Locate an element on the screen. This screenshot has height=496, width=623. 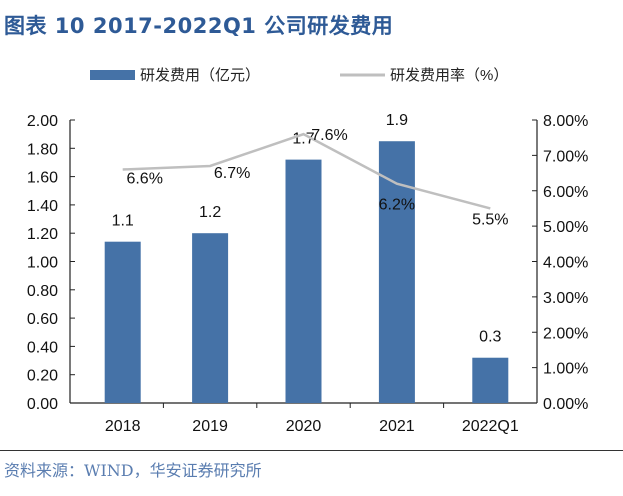
rate-value-label: 6.2% is located at coordinates (397, 205).